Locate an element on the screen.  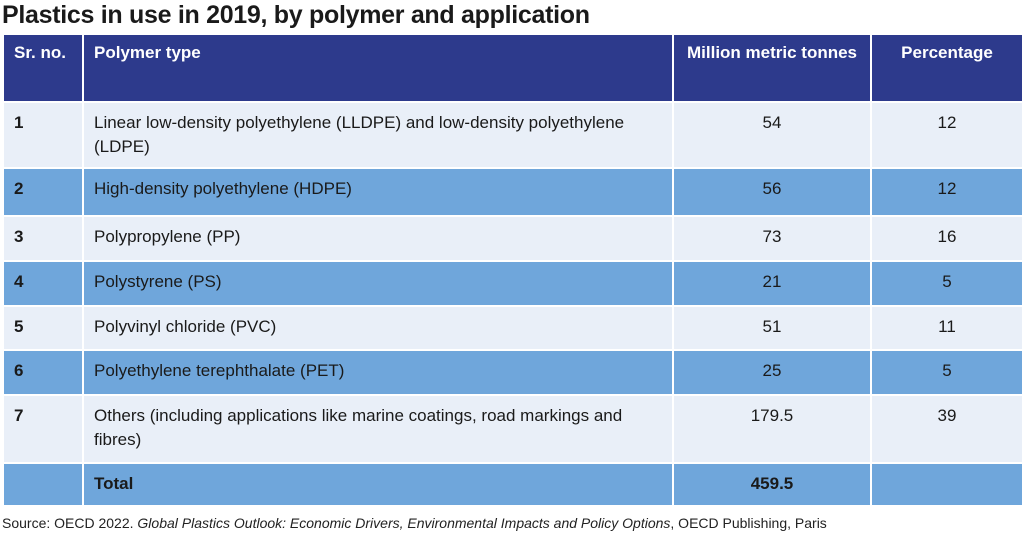
cell-polymer-type: Polystyrene (PS) is located at coordinates (378, 283).